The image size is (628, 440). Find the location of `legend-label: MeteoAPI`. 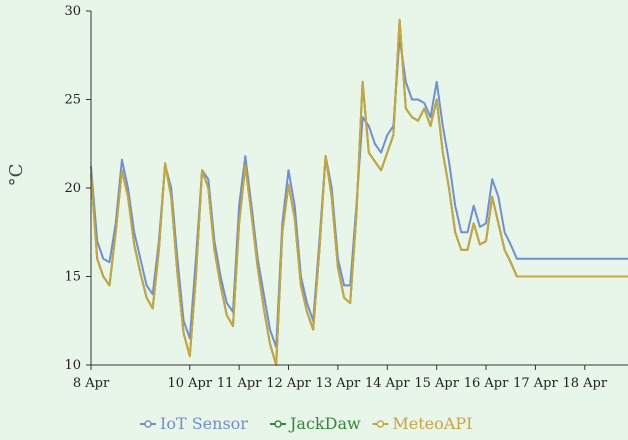

legend-label: MeteoAPI is located at coordinates (432, 423).